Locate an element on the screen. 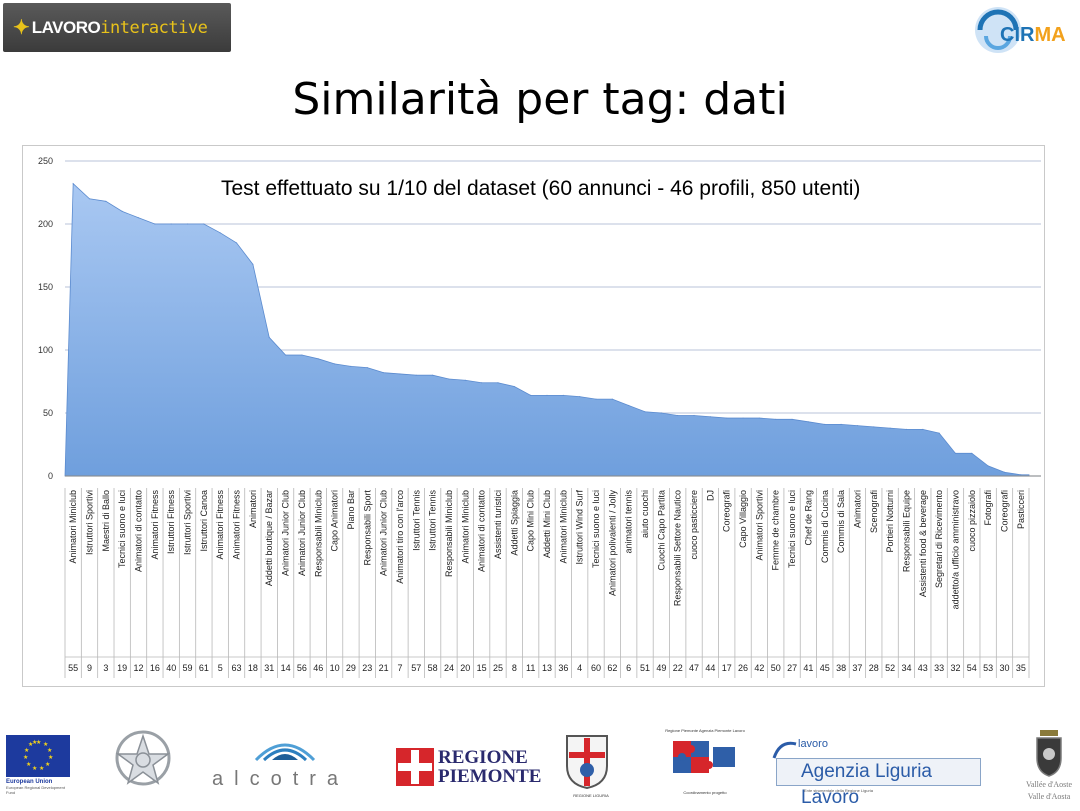  logo-word-lavoro: LAVORO is located at coordinates (66, 27).